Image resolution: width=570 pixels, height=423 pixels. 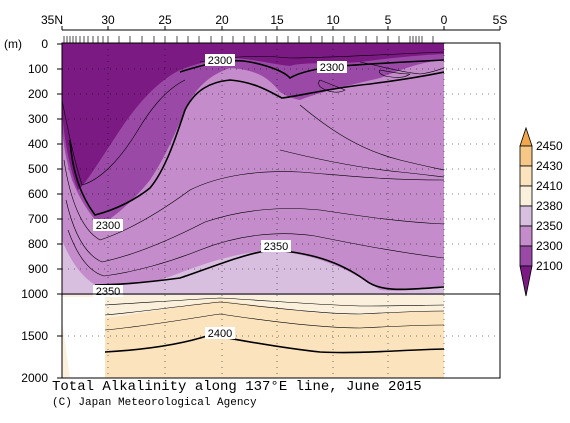 What do you see at coordinates (38, 119) in the screenshot?
I see `y-tick-label: 300` at bounding box center [38, 119].